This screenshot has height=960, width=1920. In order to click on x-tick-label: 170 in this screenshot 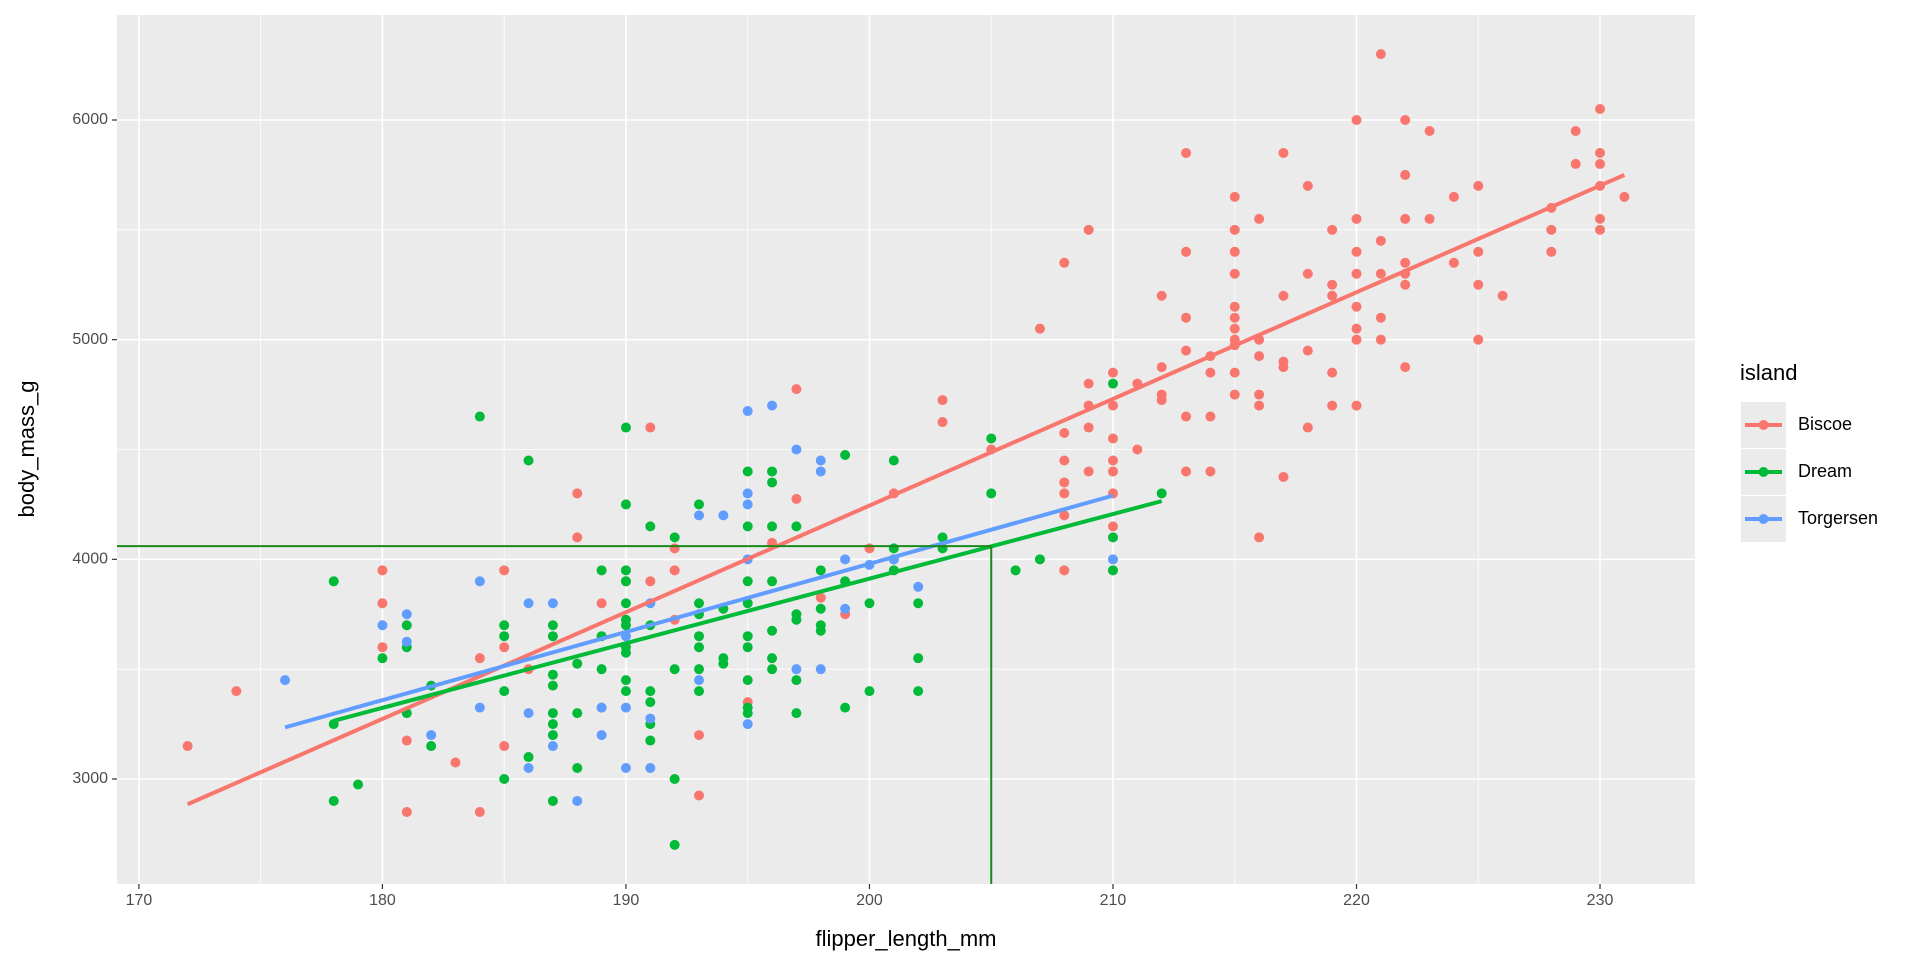, I will do `click(139, 900)`.